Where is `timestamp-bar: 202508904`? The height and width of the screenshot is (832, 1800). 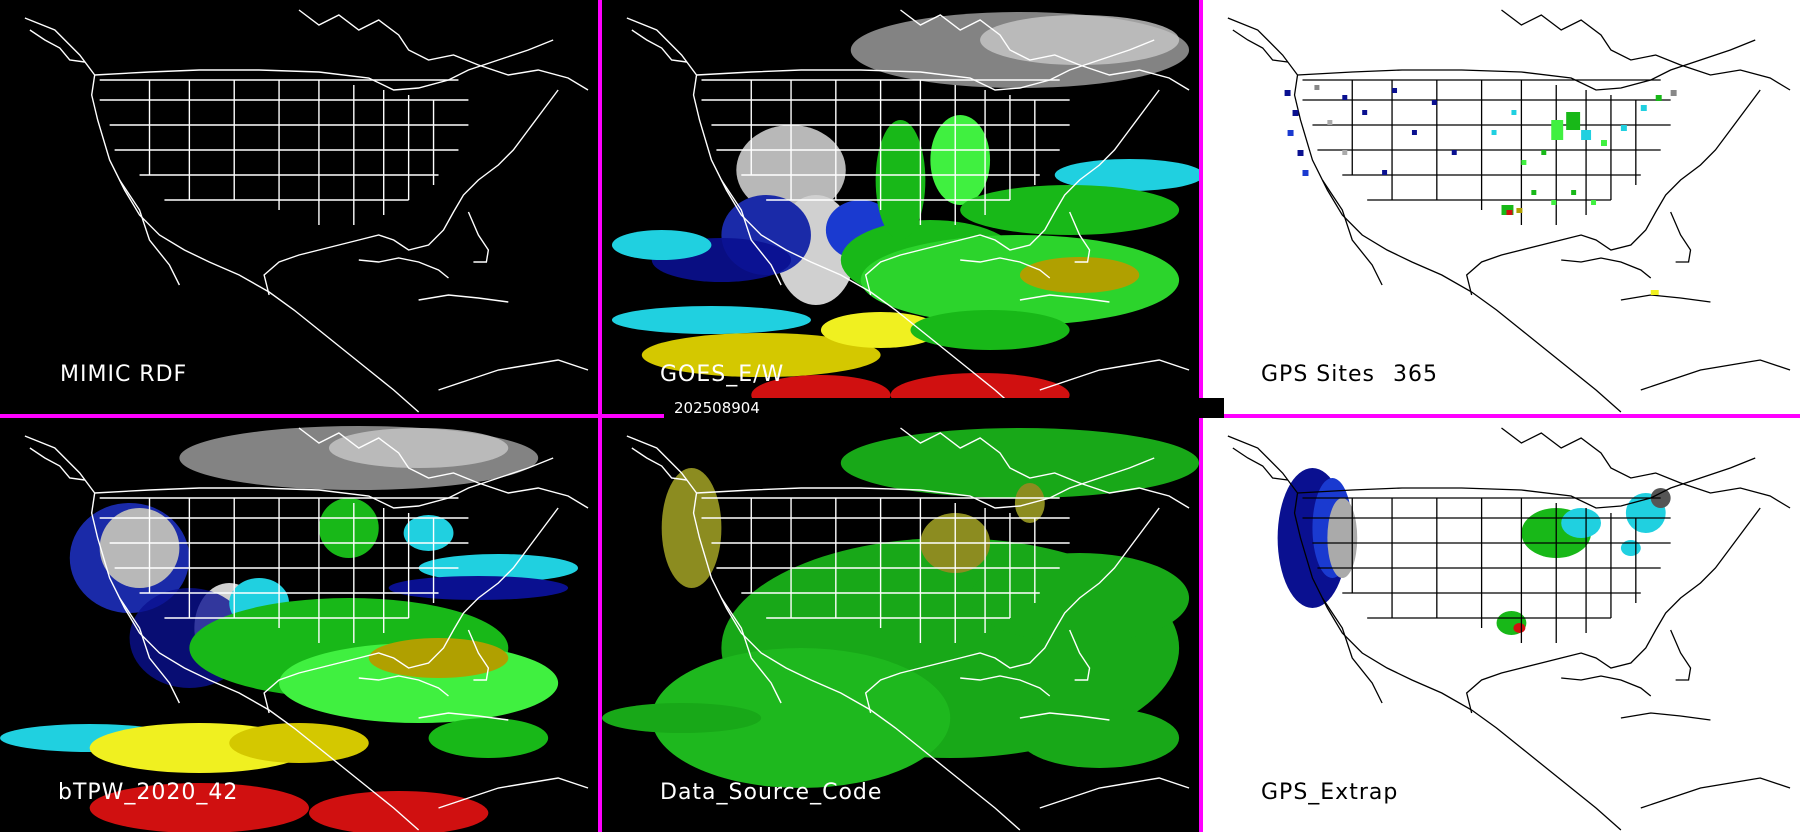 timestamp-bar: 202508904 is located at coordinates (944, 408).